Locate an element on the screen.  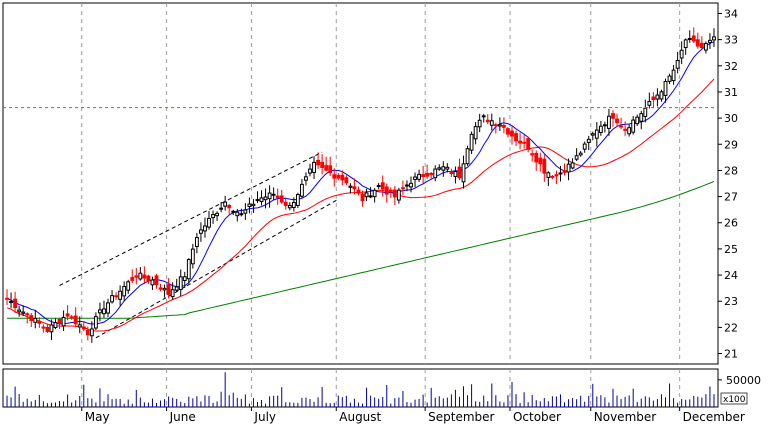
price-tick-label: 33 is located at coordinates (731, 40).